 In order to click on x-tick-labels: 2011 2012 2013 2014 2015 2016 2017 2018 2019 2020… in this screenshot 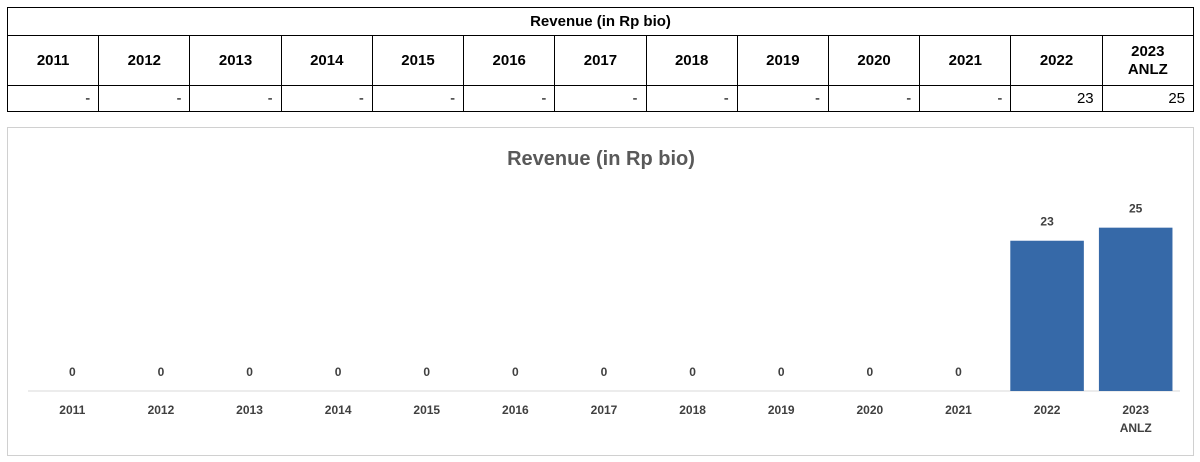, I will do `click(605, 419)`.